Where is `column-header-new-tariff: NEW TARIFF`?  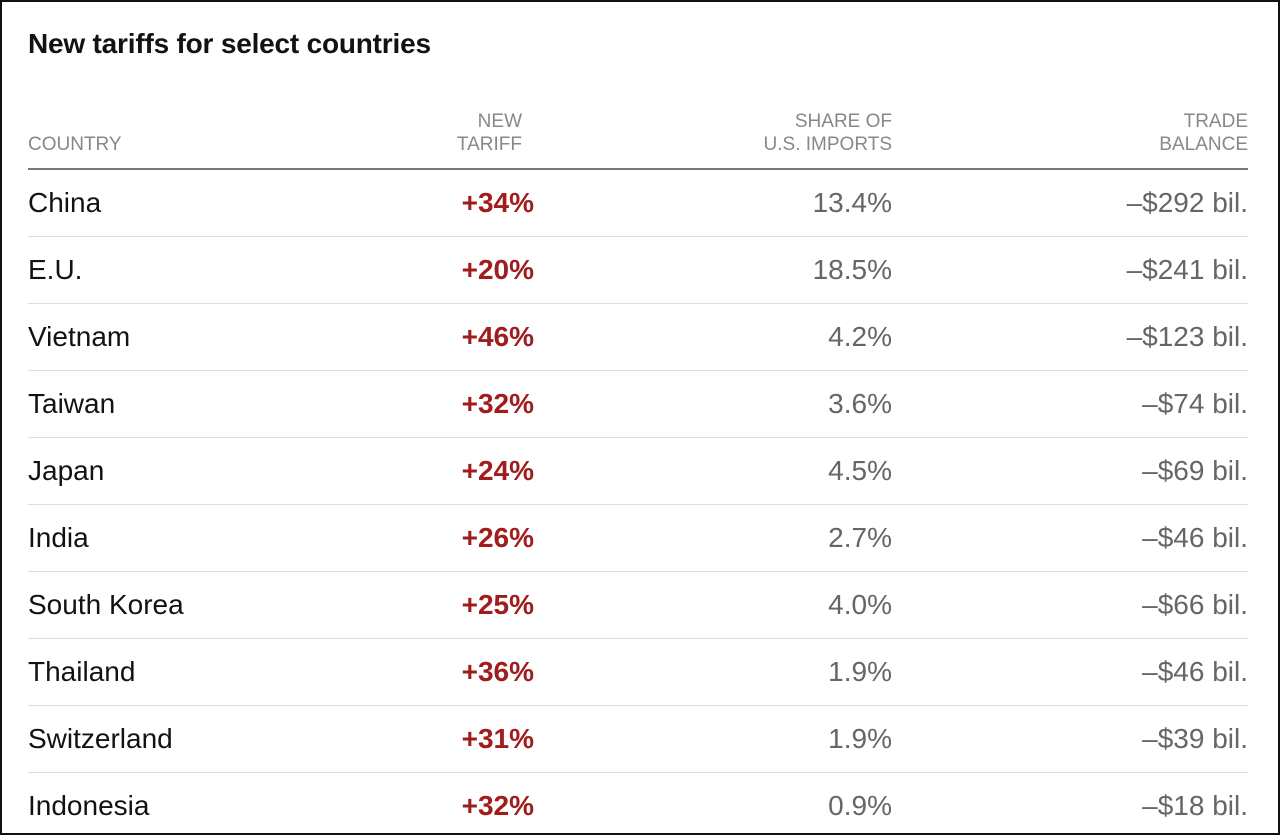
column-header-new-tariff: NEW TARIFF is located at coordinates (452, 133).